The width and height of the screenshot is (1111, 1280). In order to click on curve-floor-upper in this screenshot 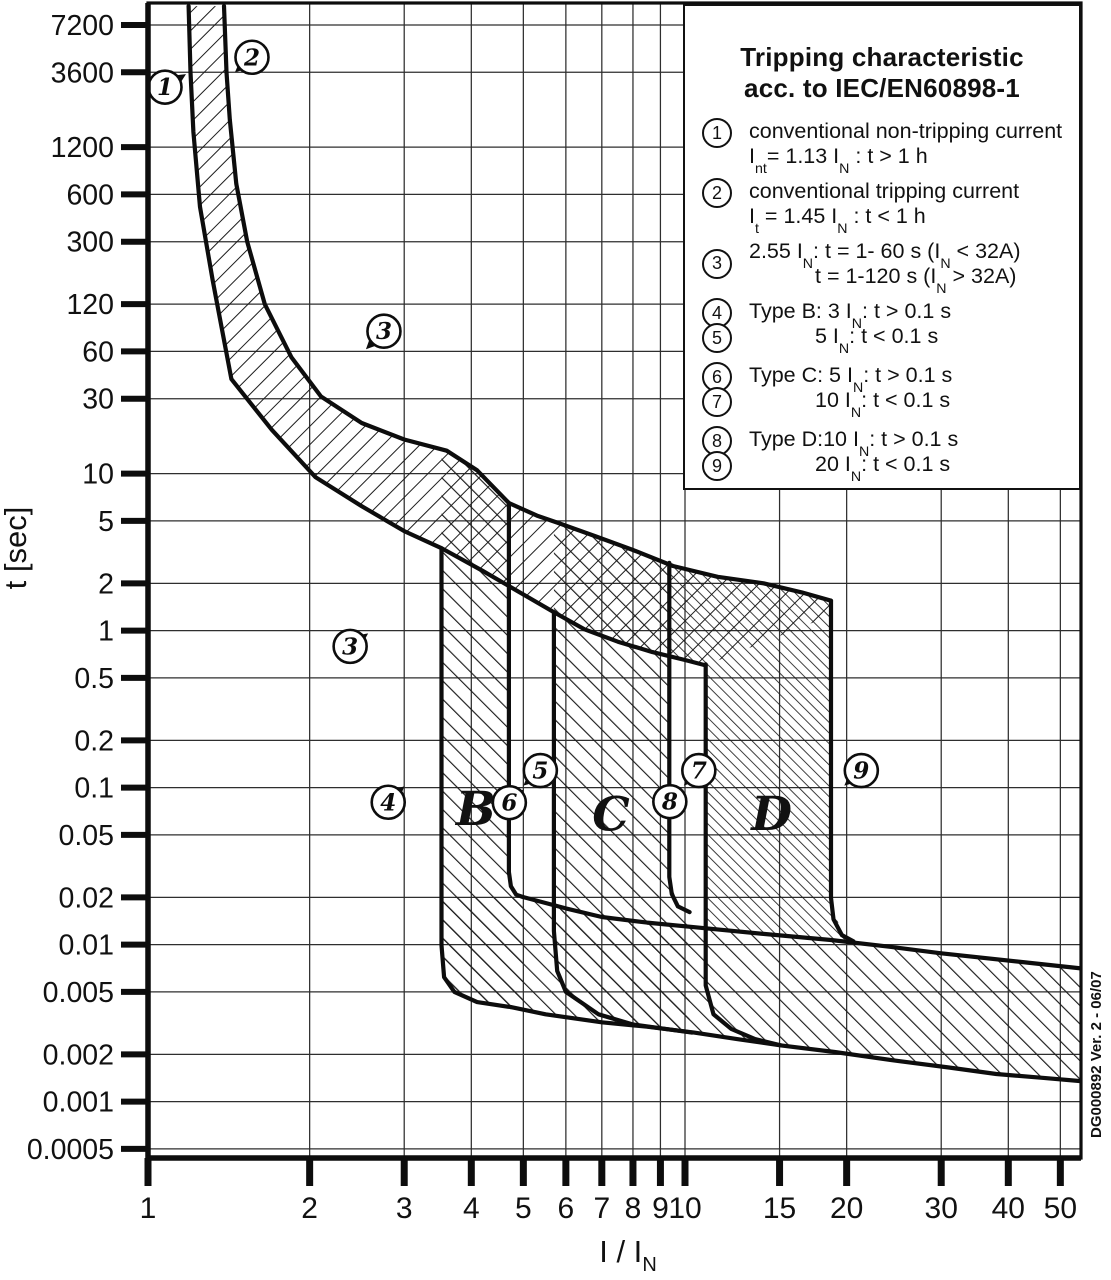, I will do `click(800, 932)`.